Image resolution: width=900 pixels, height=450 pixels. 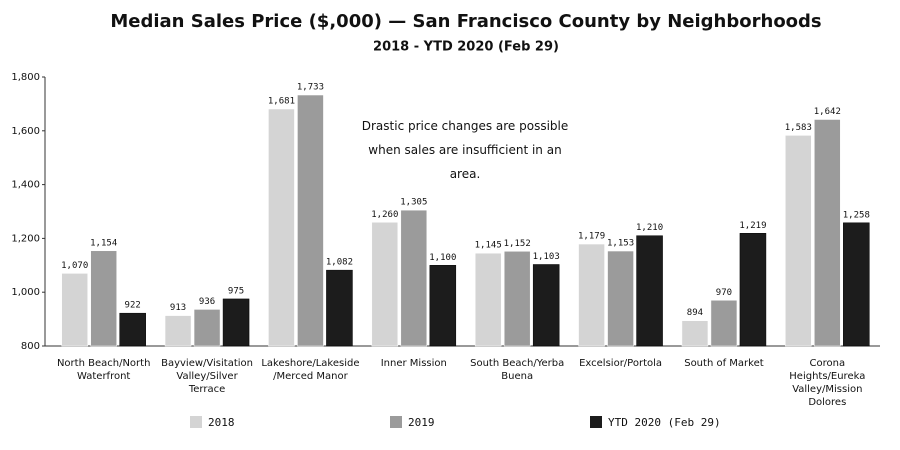 What do you see at coordinates (856, 215) in the screenshot?
I see `data-label: 1,258` at bounding box center [856, 215].